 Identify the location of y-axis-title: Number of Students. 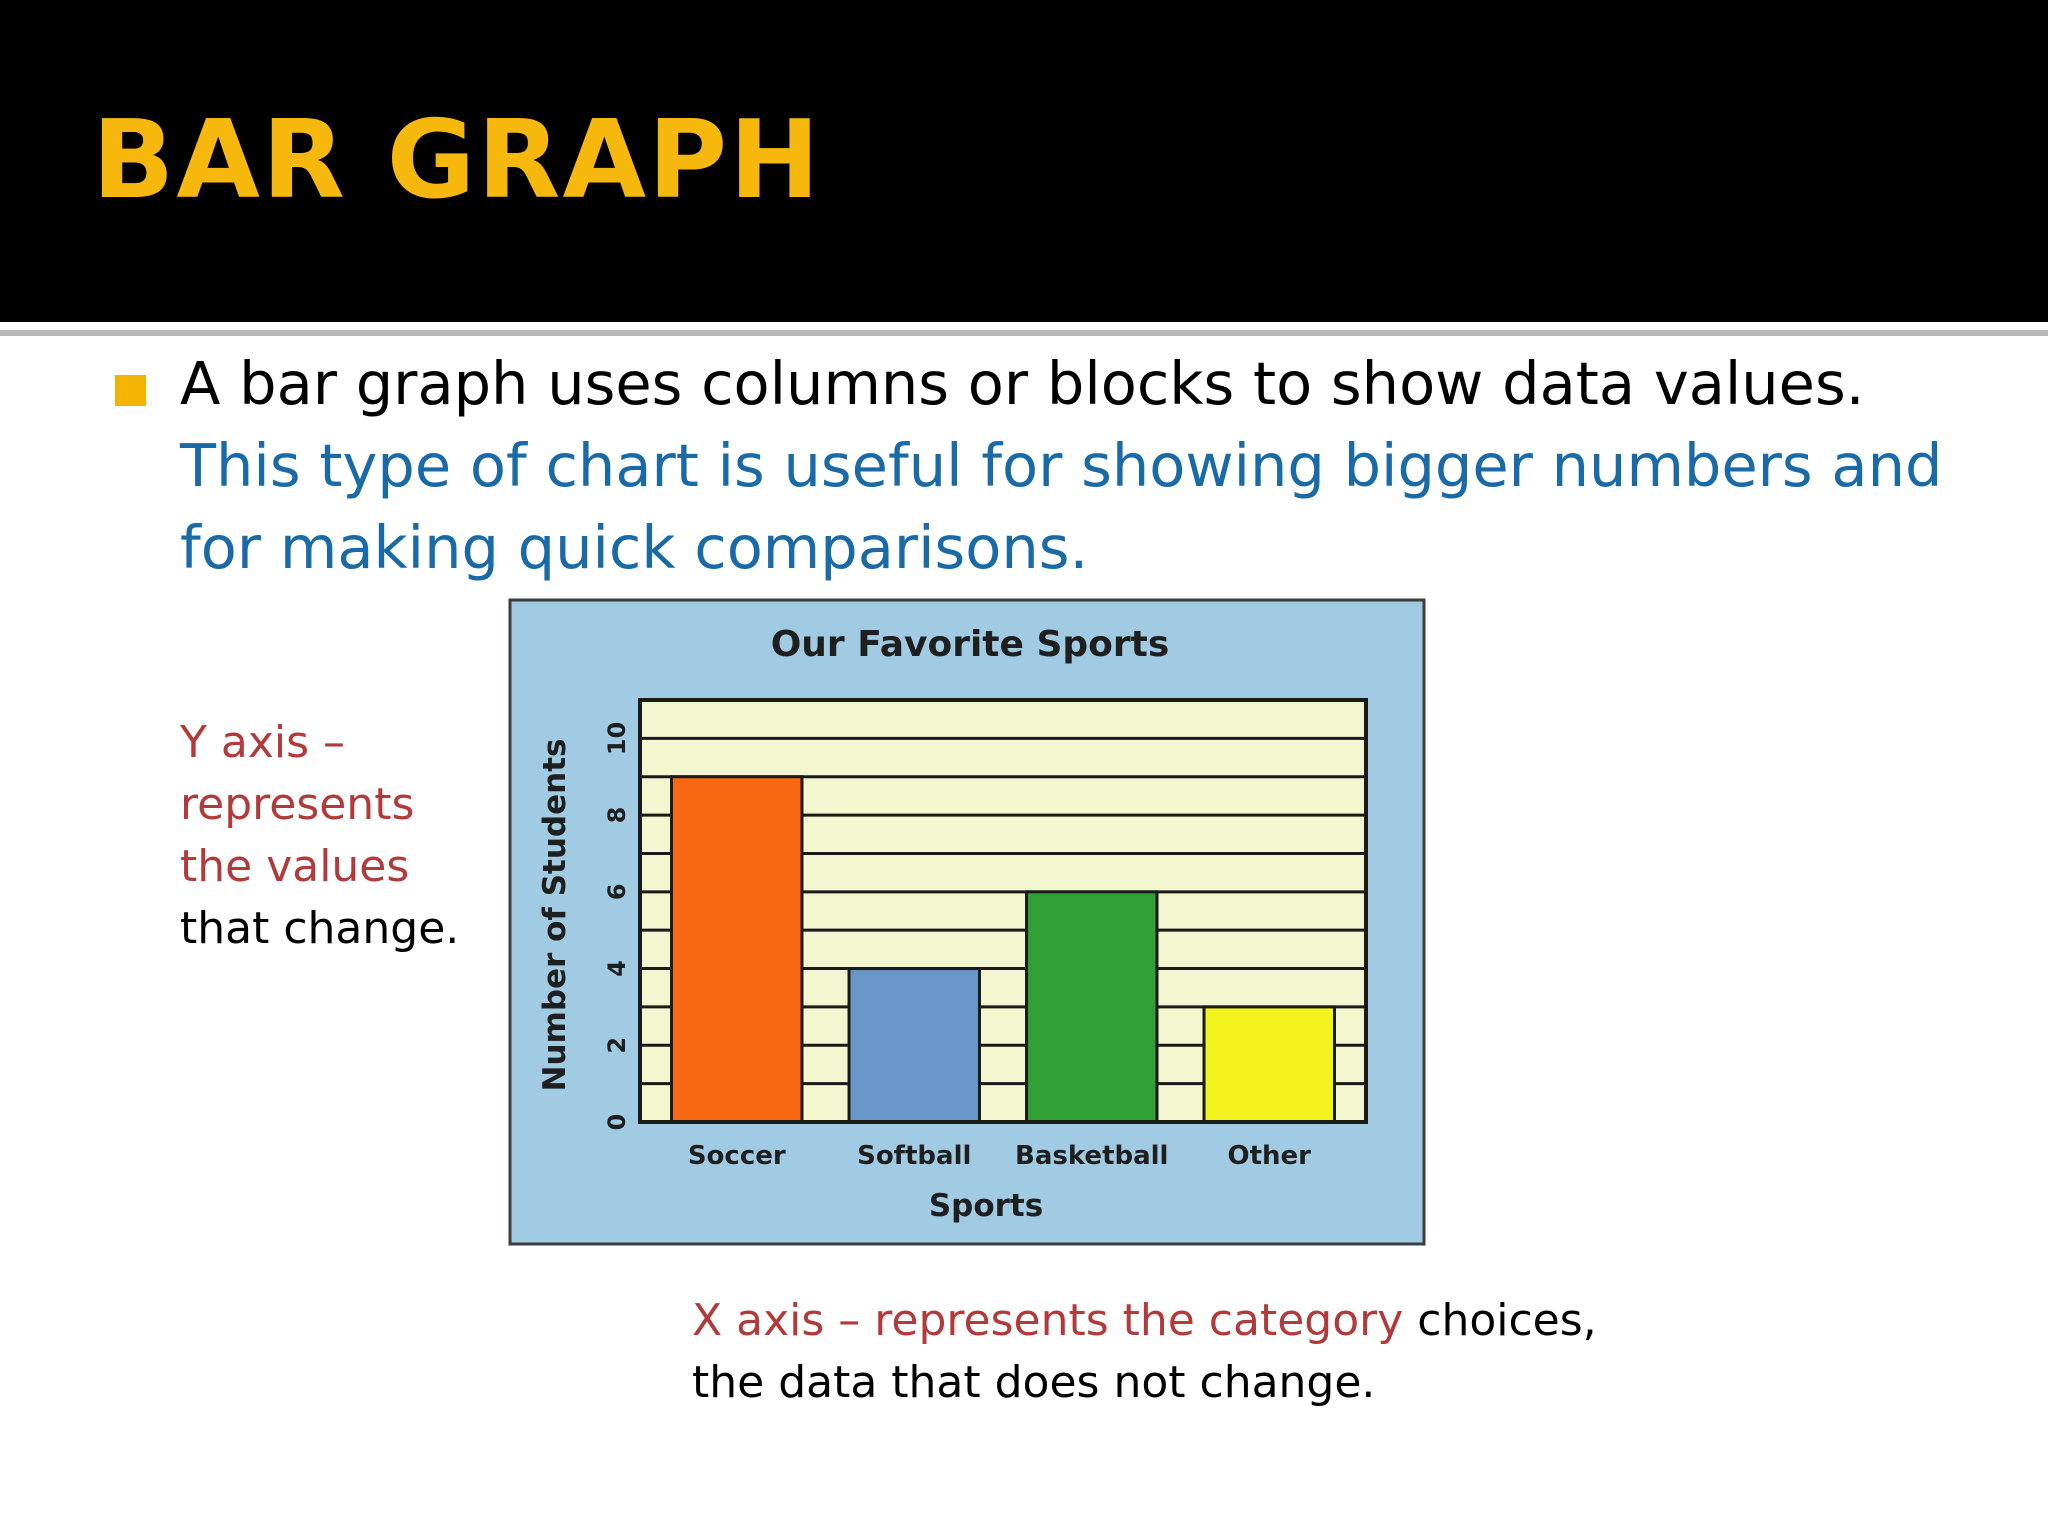
(555, 915).